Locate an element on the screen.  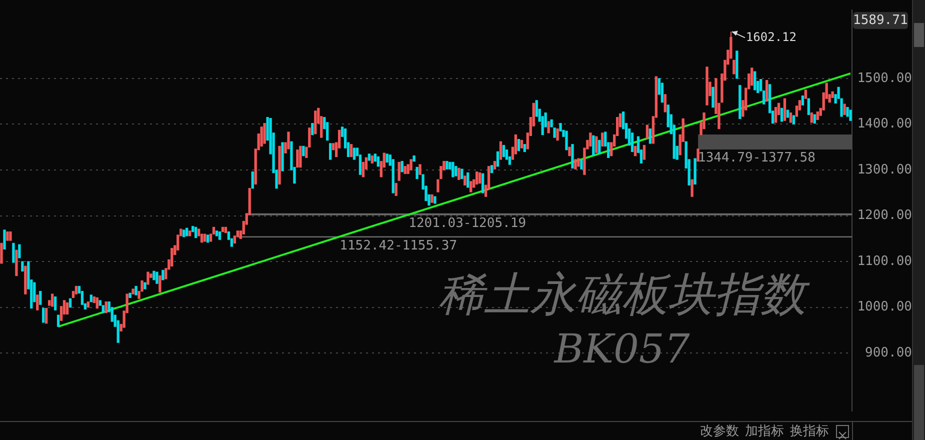
y-tick-label: 1200.00 is located at coordinates (884, 216).